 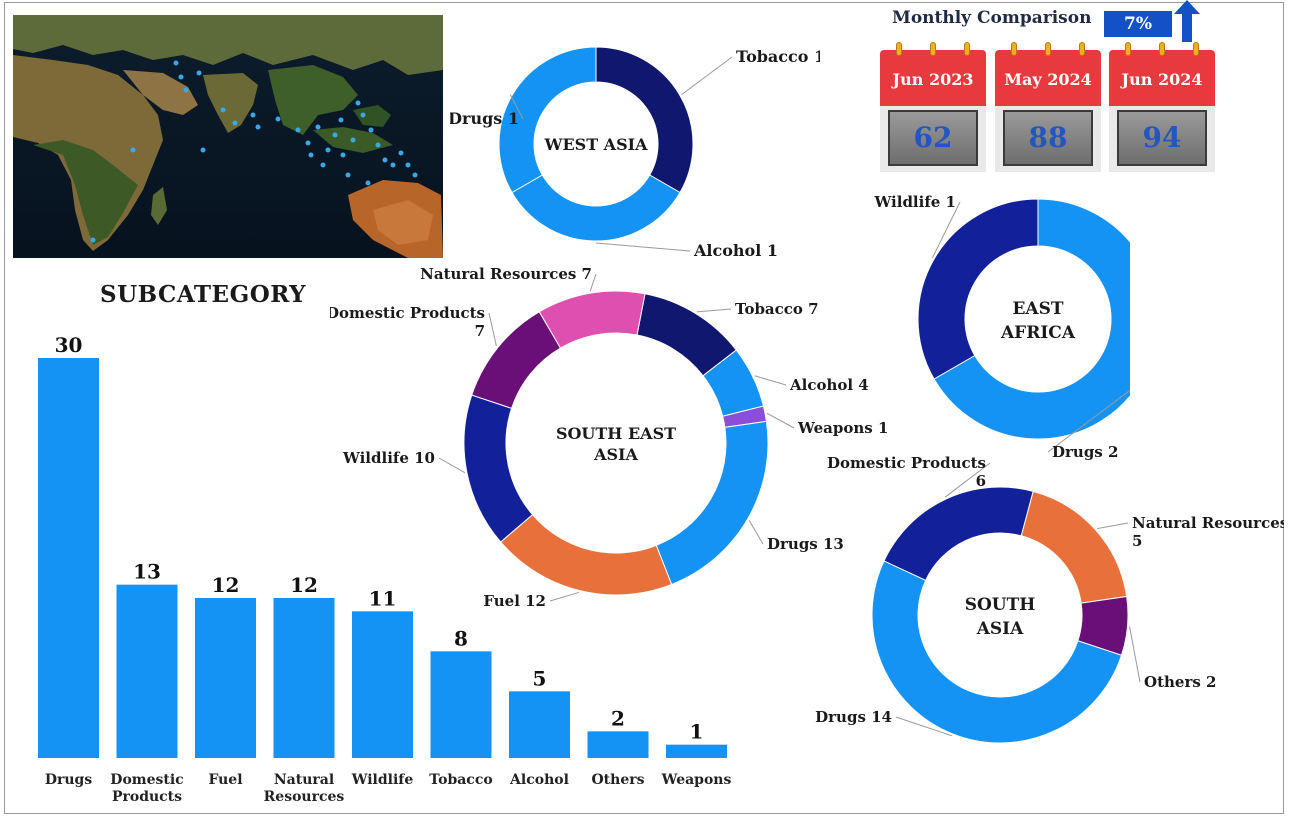 What do you see at coordinates (914, 202) in the screenshot?
I see `slice-label-wildlife: Wildlife 1` at bounding box center [914, 202].